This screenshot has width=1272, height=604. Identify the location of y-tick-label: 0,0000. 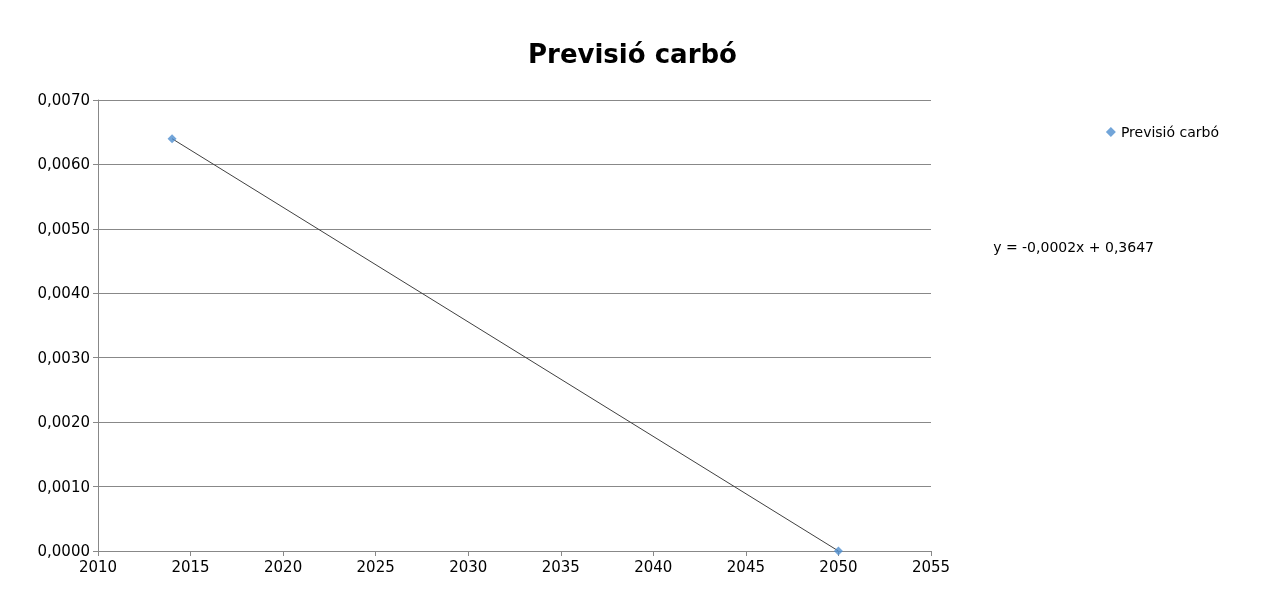
(63, 551).